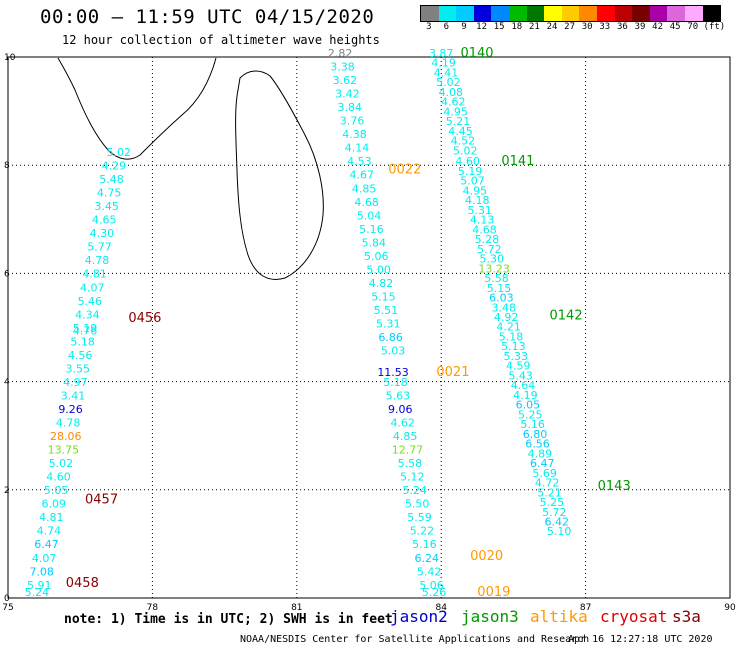 The height and width of the screenshot is (650, 740). Describe the element at coordinates (446, 27) in the screenshot. I see `colorbar-label: 6` at that location.